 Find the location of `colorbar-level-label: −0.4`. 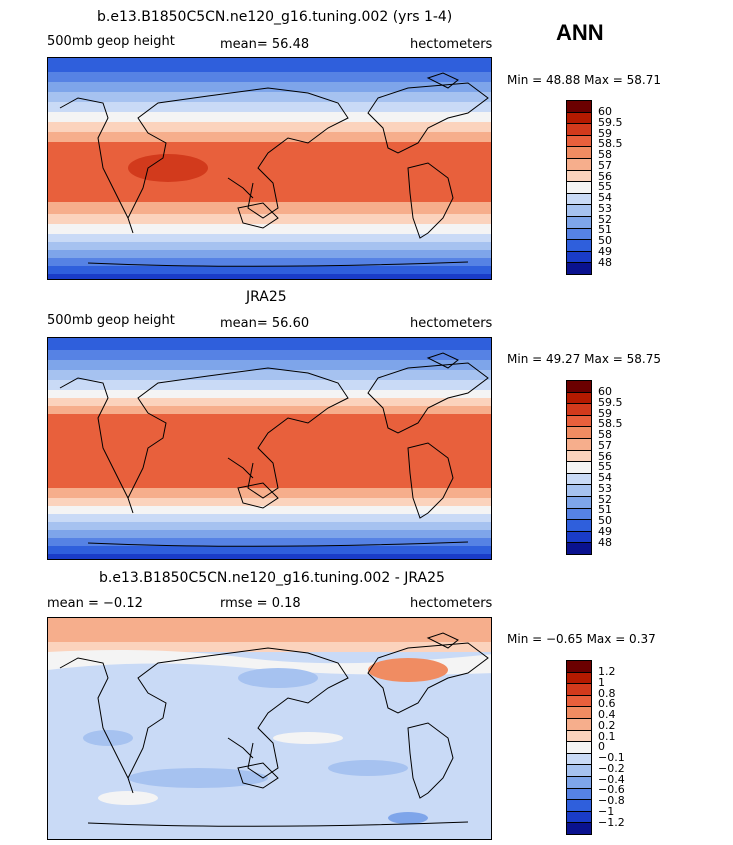

colorbar-level-label: −0.4 is located at coordinates (611, 779).